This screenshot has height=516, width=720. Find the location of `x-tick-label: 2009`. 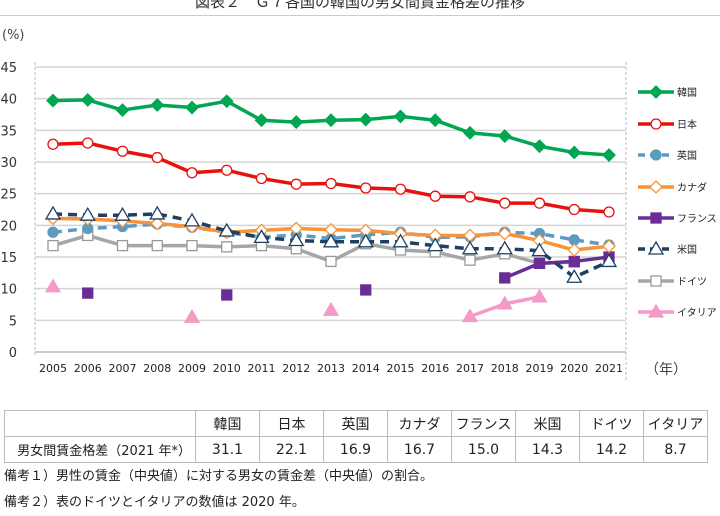

x-tick-label: 2009 is located at coordinates (192, 368).